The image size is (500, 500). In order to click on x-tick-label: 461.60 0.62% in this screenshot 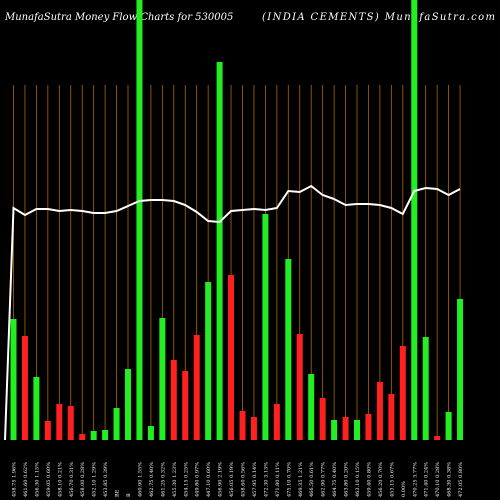, I will do `click(26, 479)`.